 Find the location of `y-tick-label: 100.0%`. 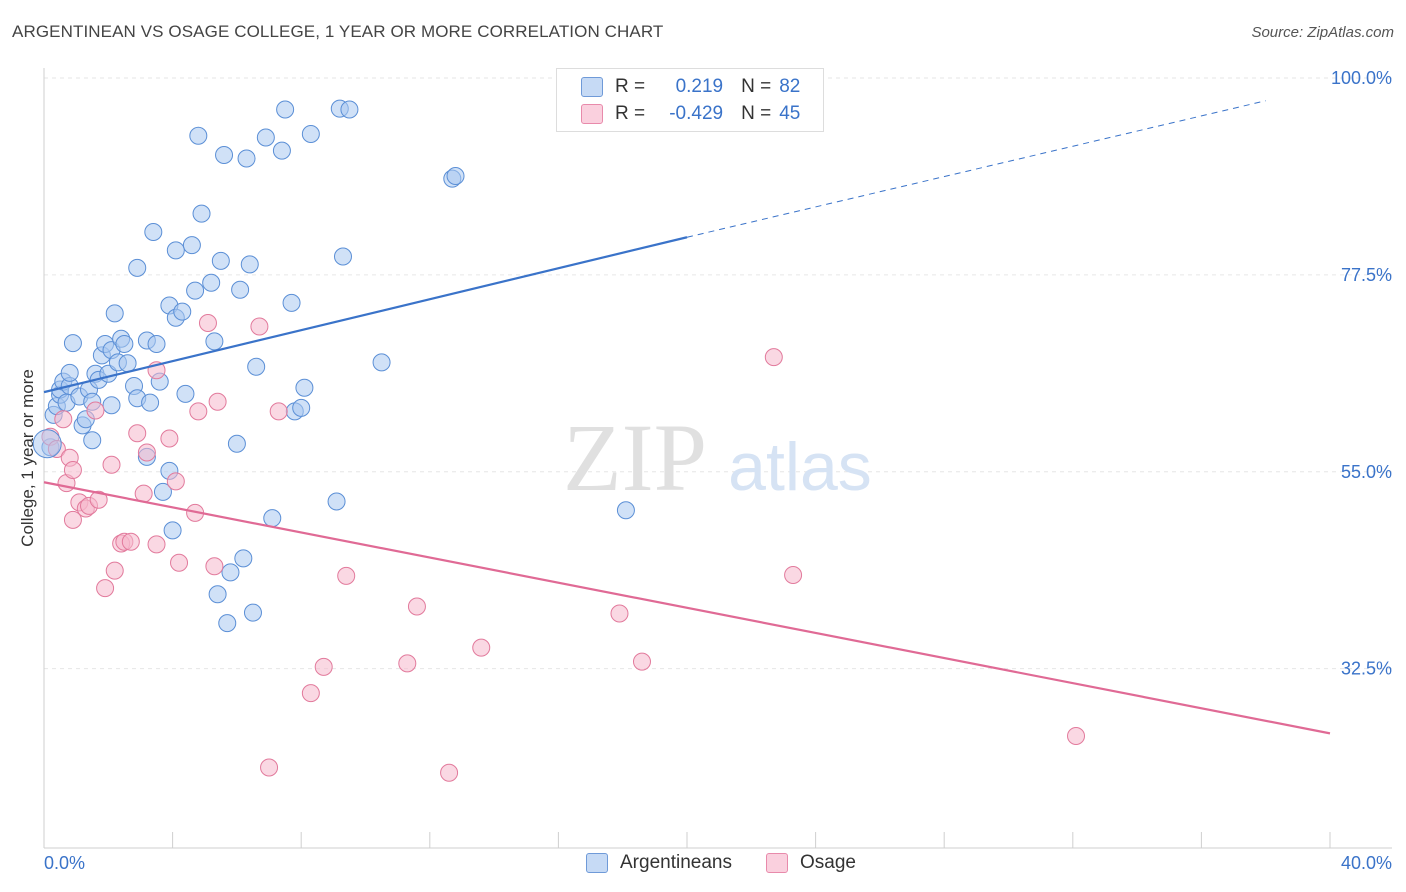

y-tick-label: 100.0% is located at coordinates (1361, 78).